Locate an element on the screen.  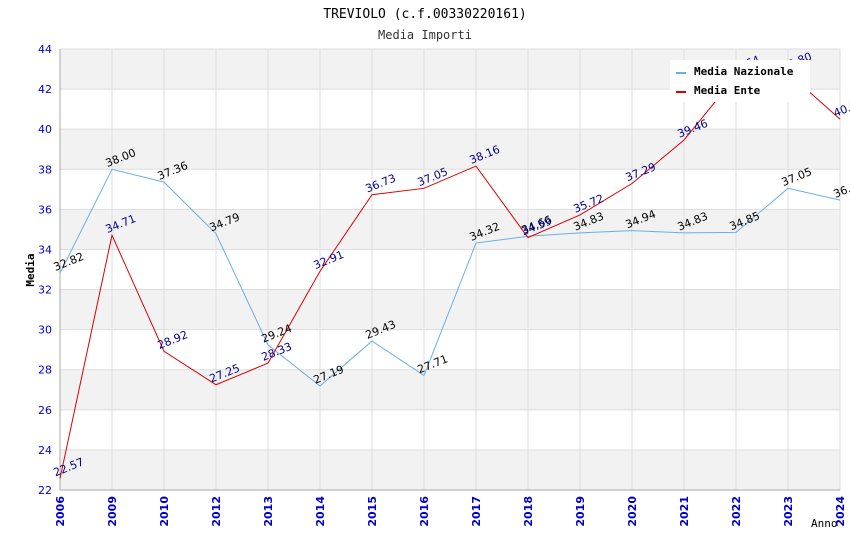
y-tick-30: 30 is located at coordinates (45, 330).